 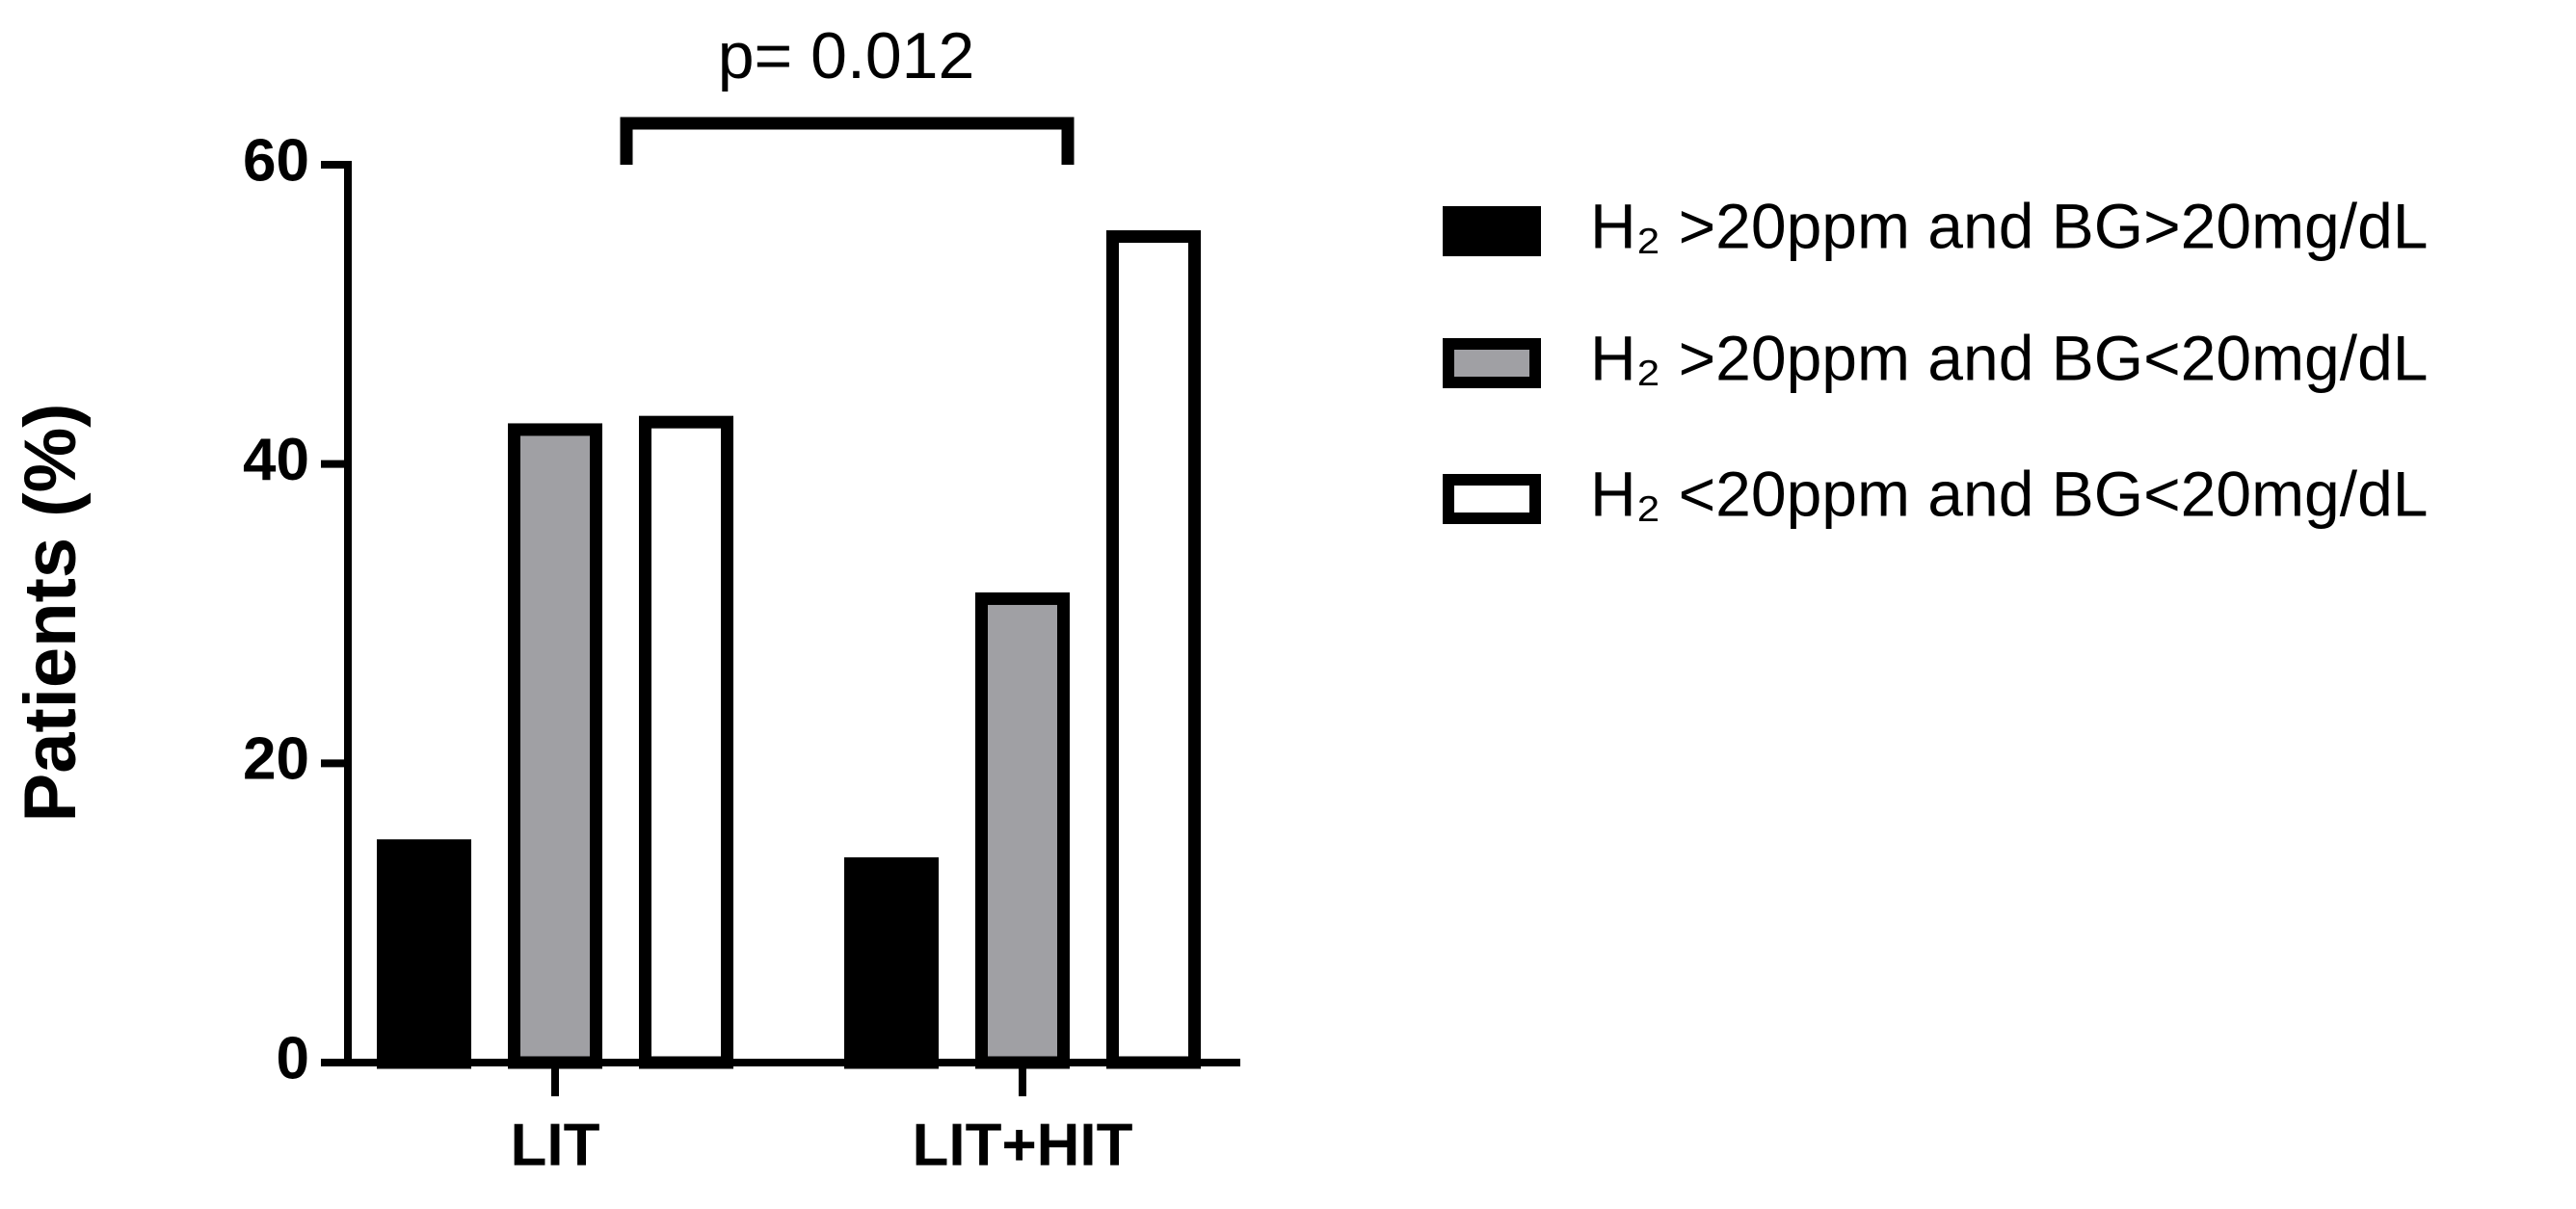 I want to click on legend-label: H₂ >20ppm and BG>20mg/dL, so click(x=2009, y=225).